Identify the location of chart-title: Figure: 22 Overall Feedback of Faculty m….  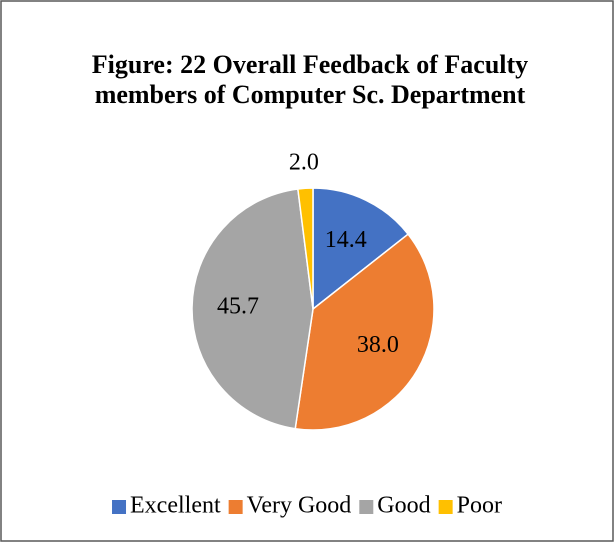
(310, 79).